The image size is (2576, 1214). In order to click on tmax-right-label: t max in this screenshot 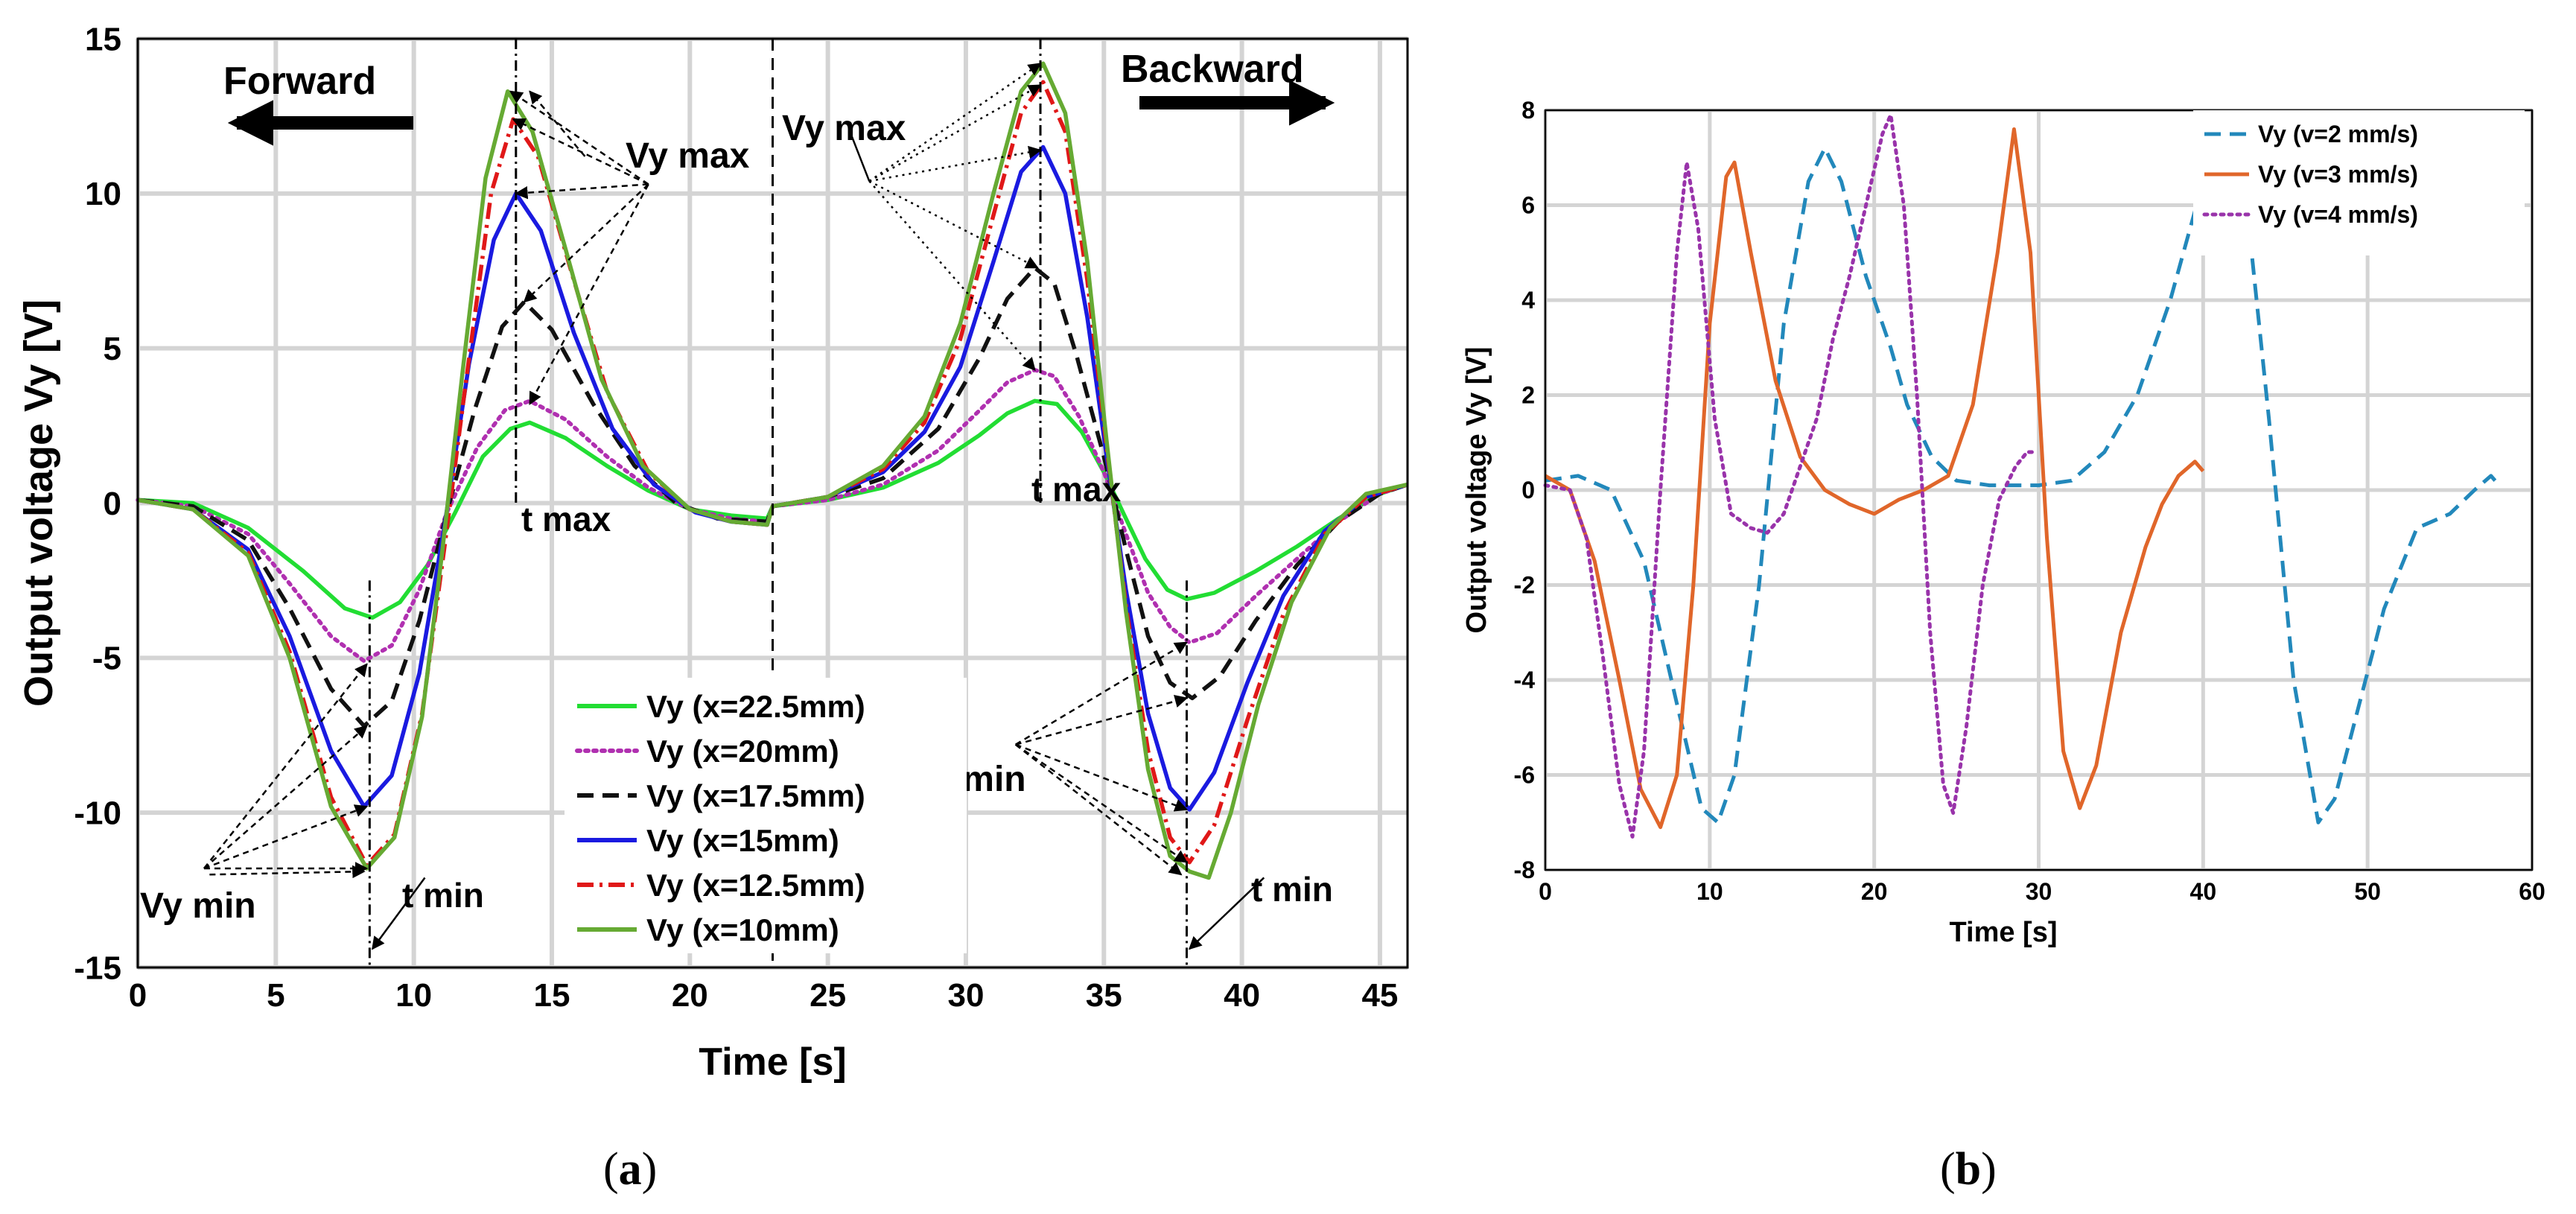, I will do `click(1076, 490)`.